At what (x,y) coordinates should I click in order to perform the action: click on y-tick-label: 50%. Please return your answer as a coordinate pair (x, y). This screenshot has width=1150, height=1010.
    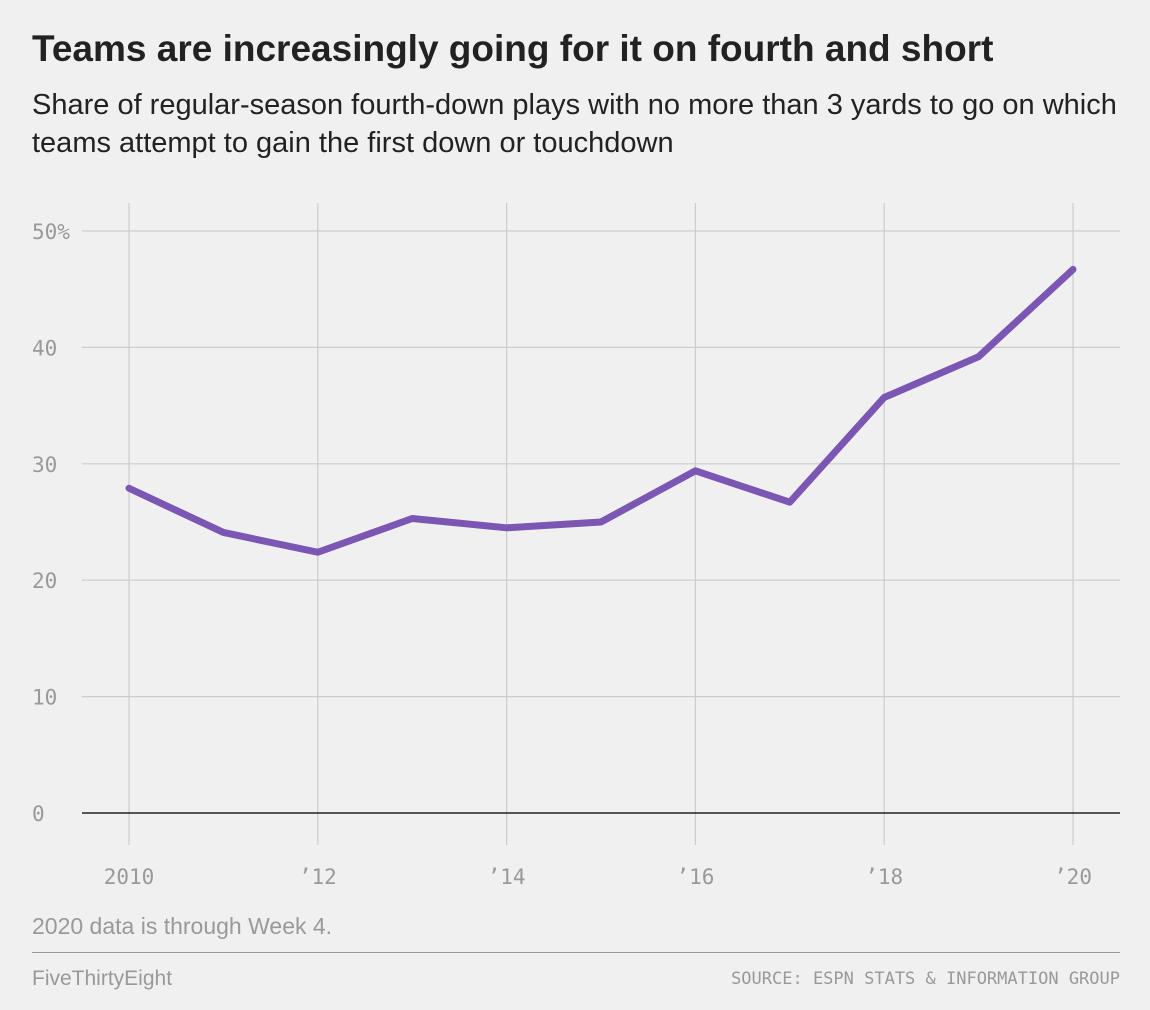
    Looking at the image, I should click on (51, 232).